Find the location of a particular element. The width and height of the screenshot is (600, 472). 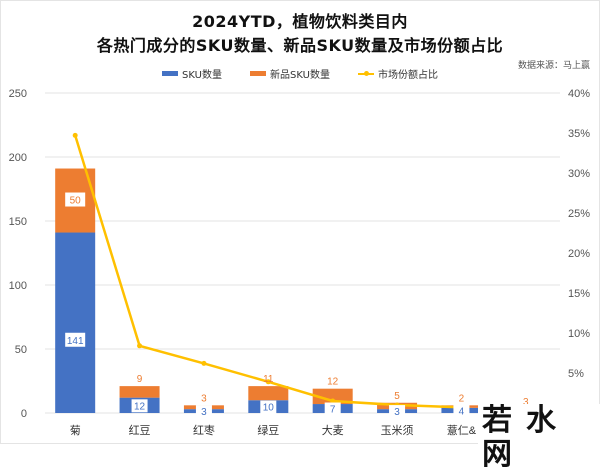

bar-sku is located at coordinates (75, 322).